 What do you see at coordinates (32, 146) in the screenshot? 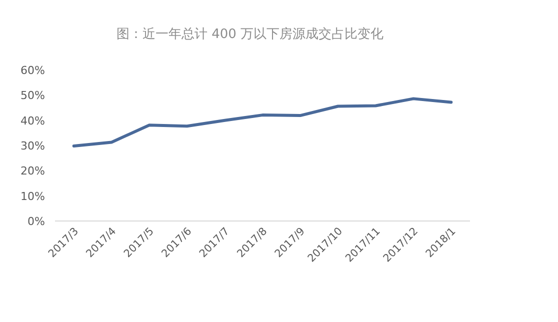
I see `y-tick-label: 30%` at bounding box center [32, 146].